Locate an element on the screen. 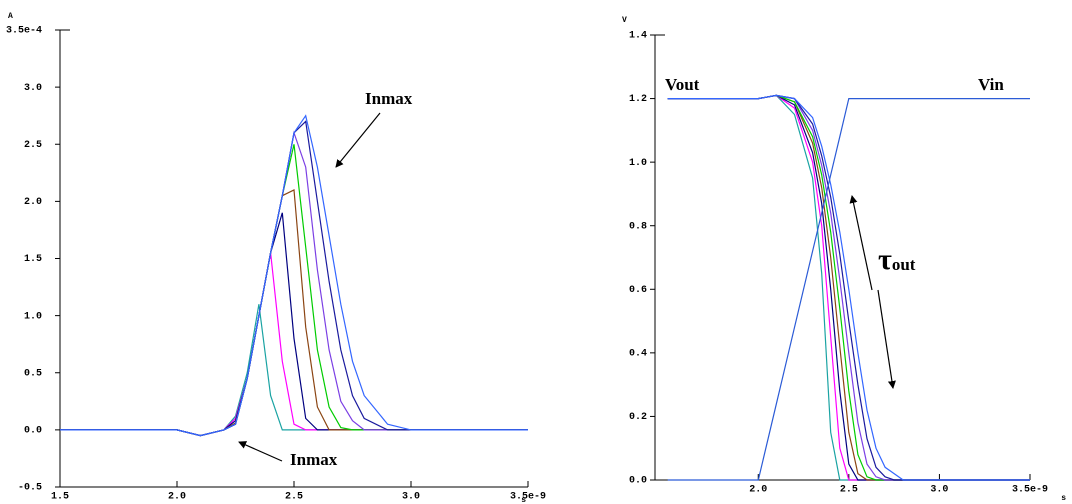  y-axis-unit: A is located at coordinates (10, 16).